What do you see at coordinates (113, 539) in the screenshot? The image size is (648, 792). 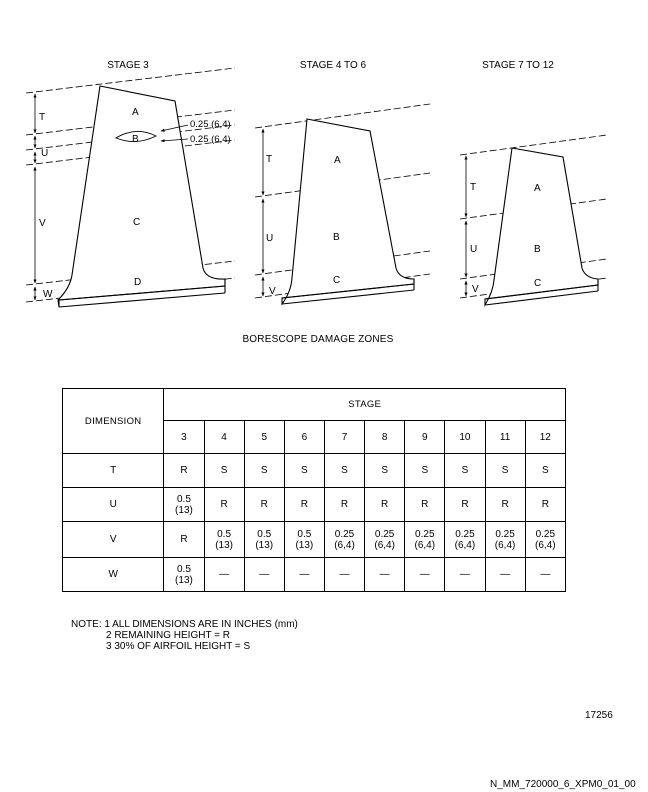 I see `dimension-cell: V` at bounding box center [113, 539].